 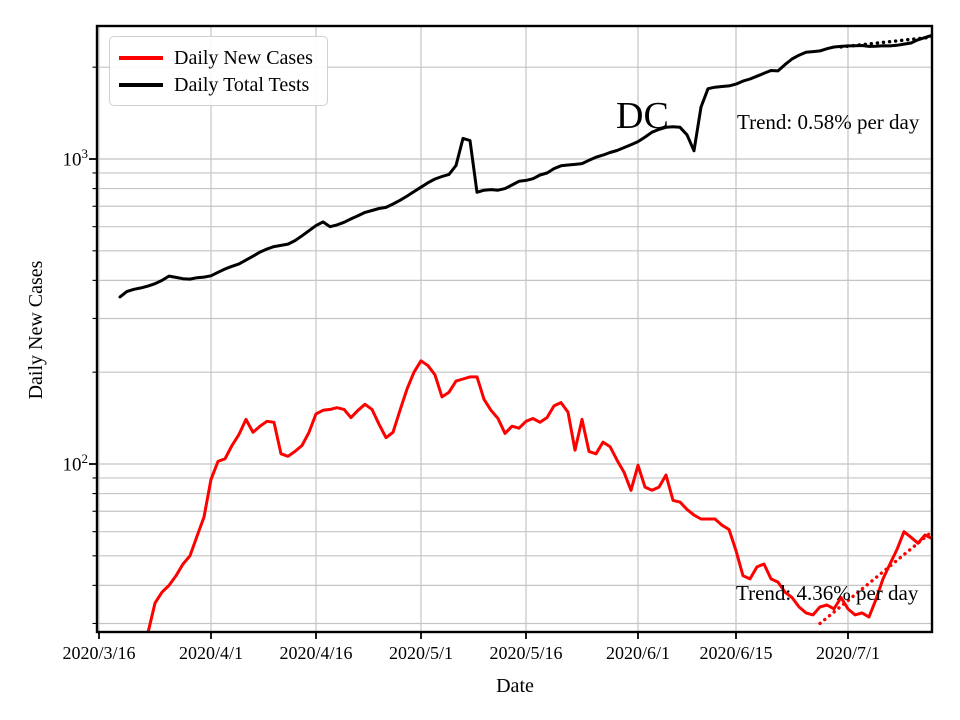 I want to click on x-tick-label: 2020/3/16, so click(x=99, y=653).